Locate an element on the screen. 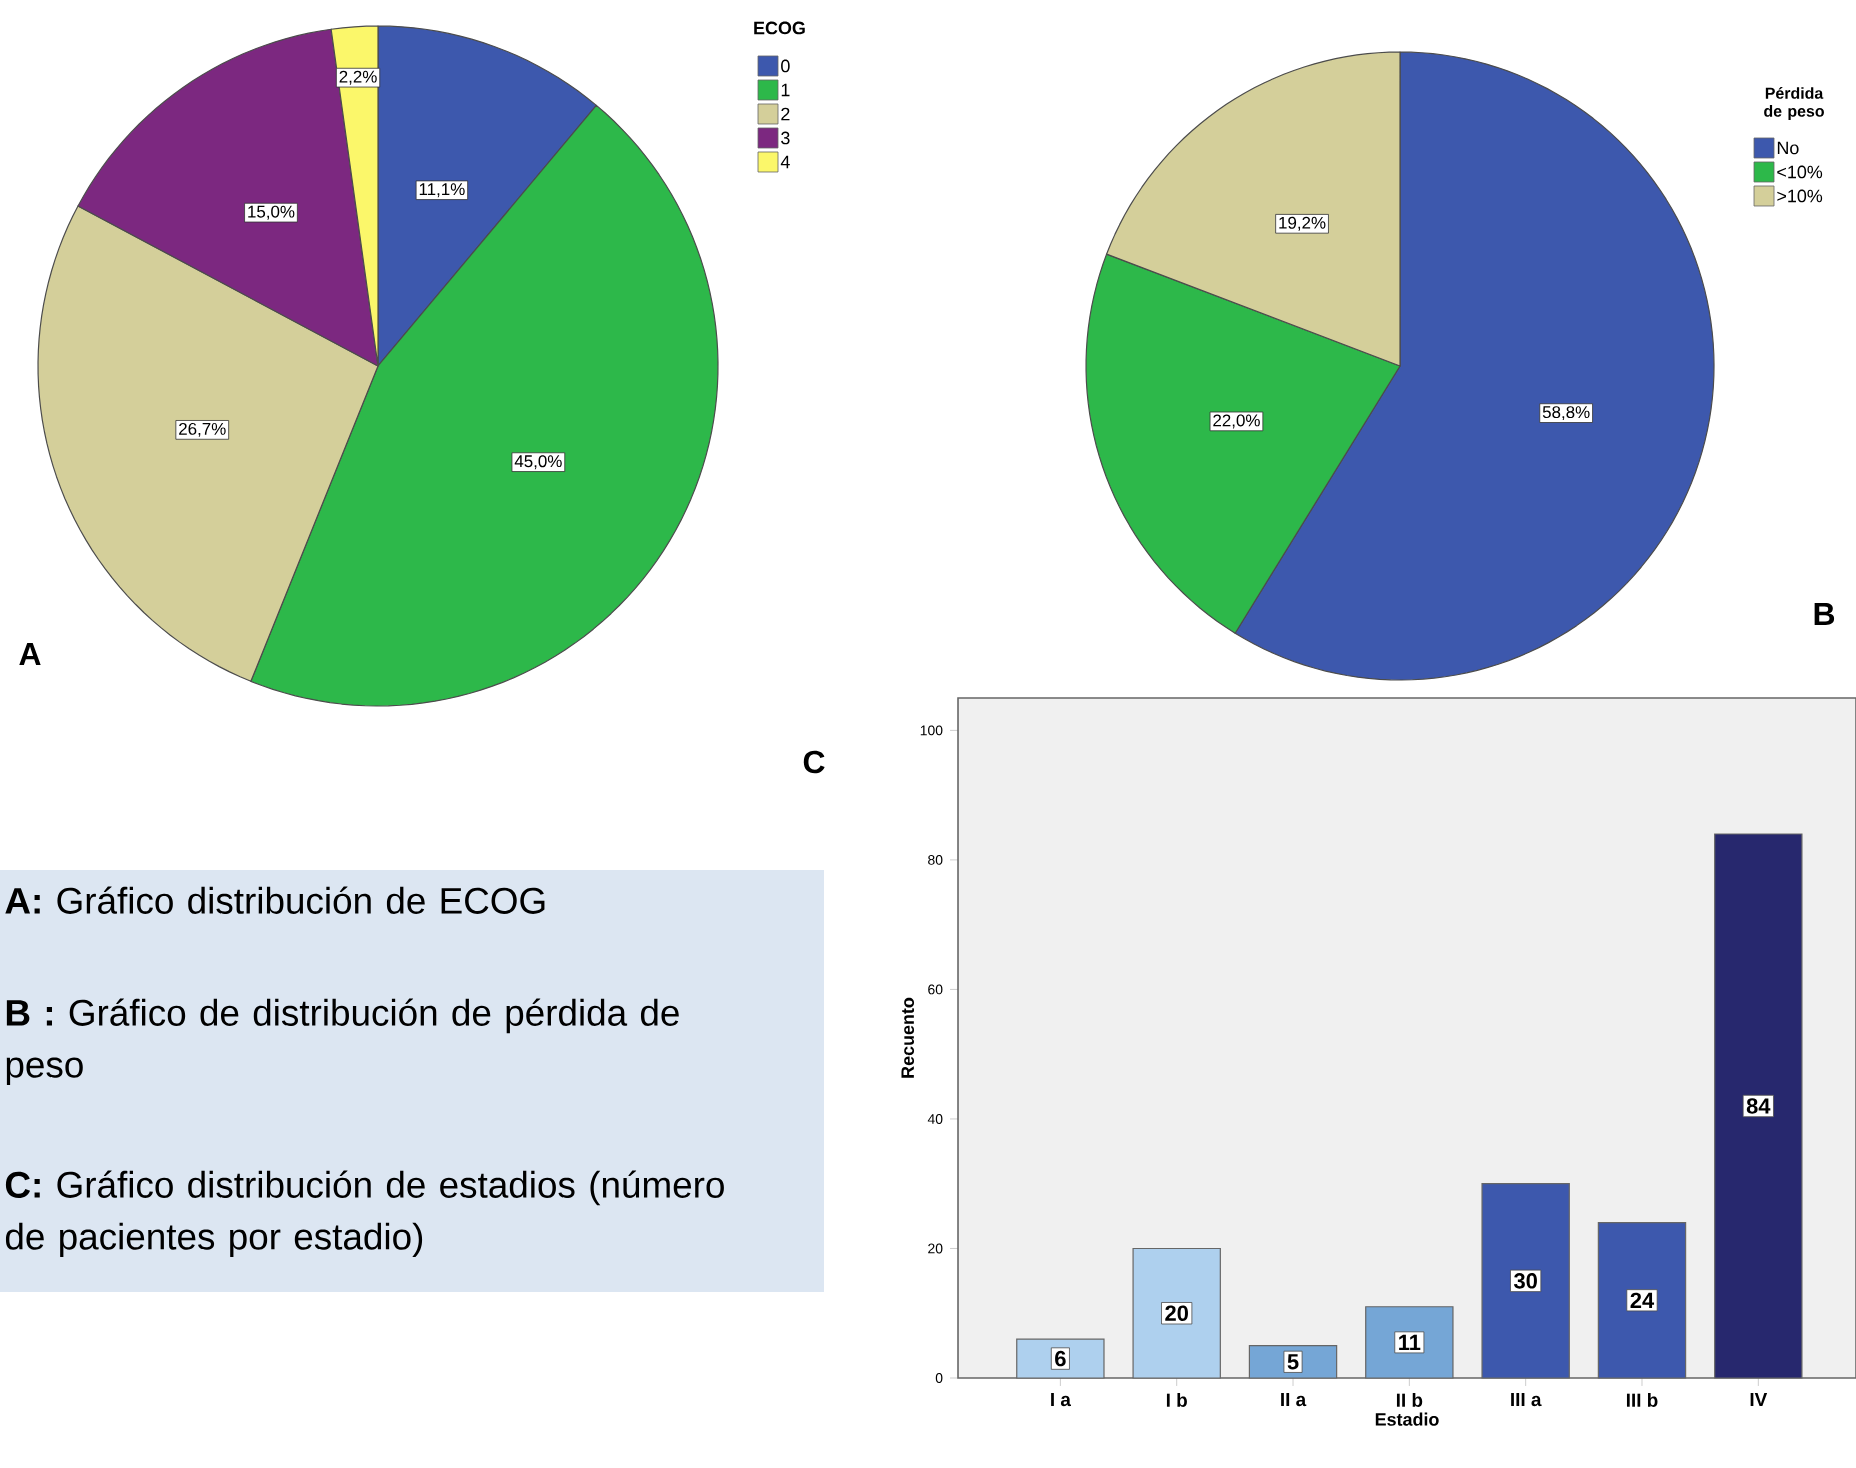 This screenshot has width=1856, height=1468. x-tick-label: I a is located at coordinates (1061, 1400).